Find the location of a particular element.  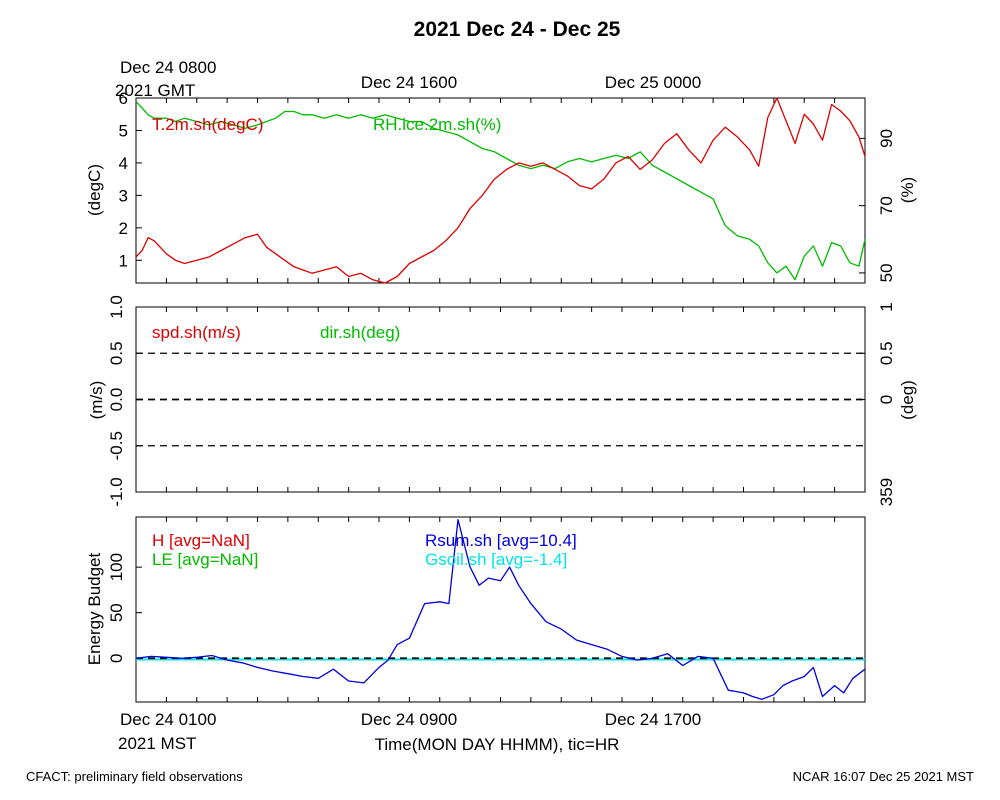

y-tick-label: 5 is located at coordinates (123, 130).